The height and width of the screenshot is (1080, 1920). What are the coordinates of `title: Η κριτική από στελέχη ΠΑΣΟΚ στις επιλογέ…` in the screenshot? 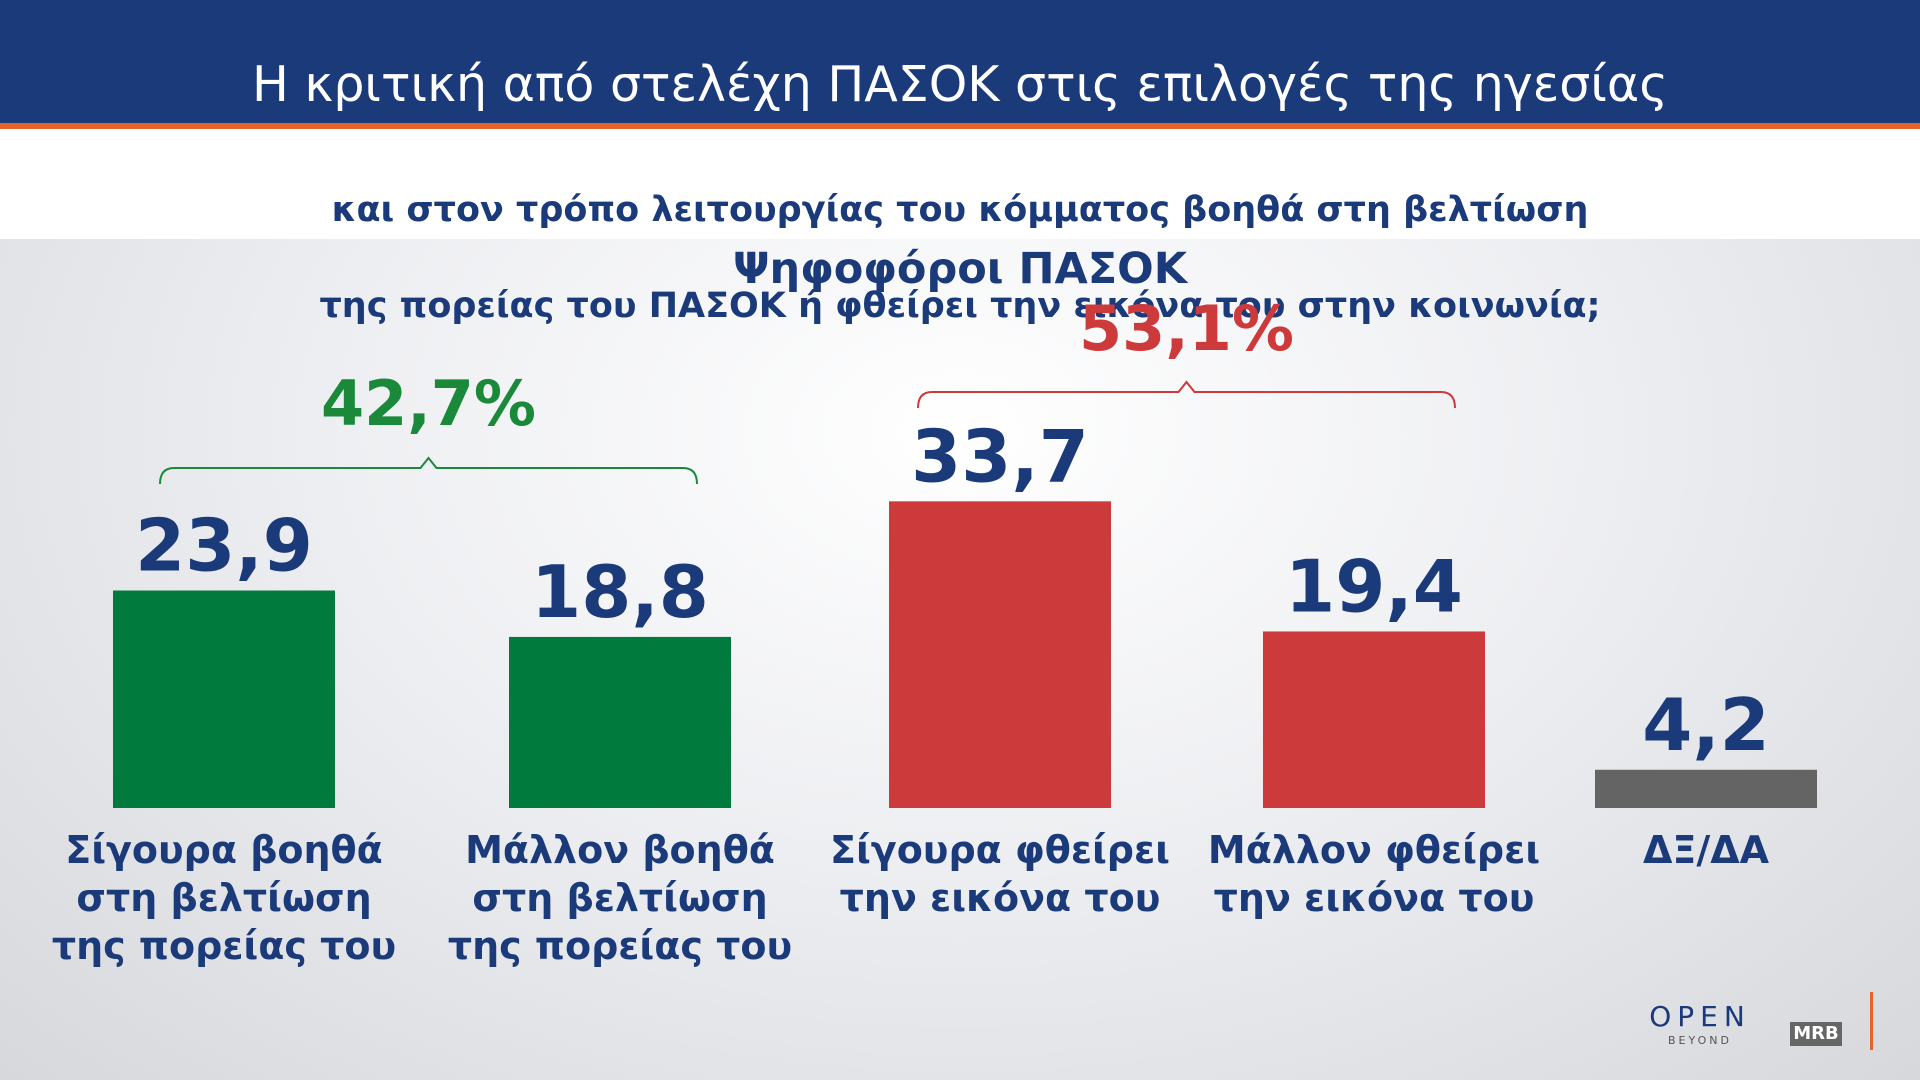 It's located at (960, 84).